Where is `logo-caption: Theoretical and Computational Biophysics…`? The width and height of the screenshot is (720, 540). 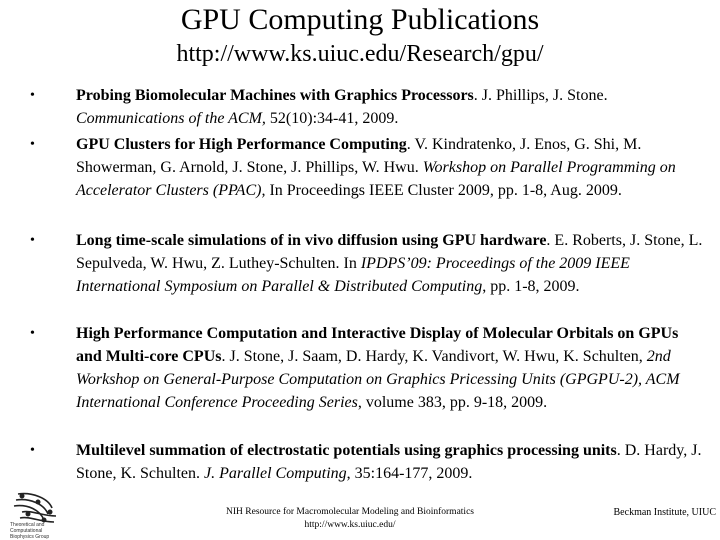
logo-caption: Theoretical and Computational Biophysics… is located at coordinates (30, 531).